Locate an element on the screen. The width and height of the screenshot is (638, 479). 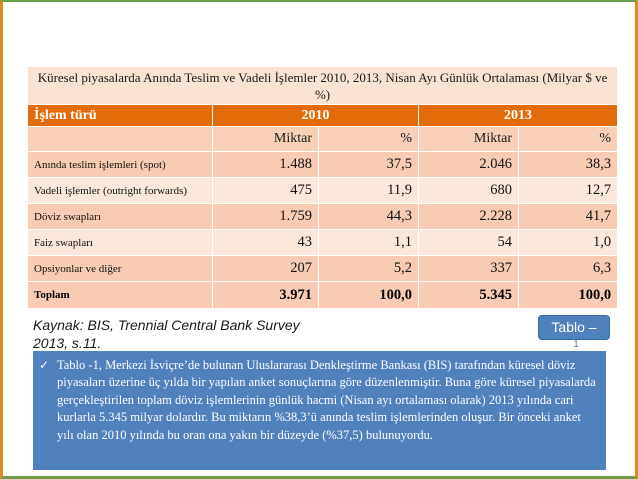
row-label: Vadeli işlemler (outright forwards) is located at coordinates (120, 190).